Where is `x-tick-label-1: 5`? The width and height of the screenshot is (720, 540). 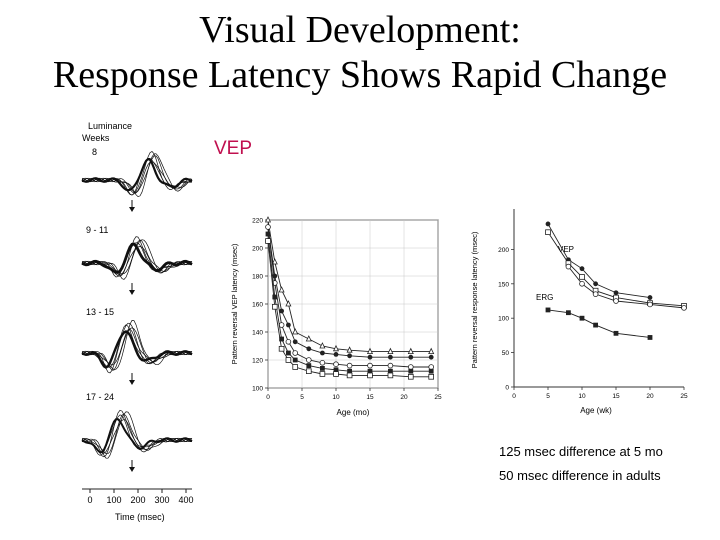 x-tick-label-1: 5 is located at coordinates (548, 396).